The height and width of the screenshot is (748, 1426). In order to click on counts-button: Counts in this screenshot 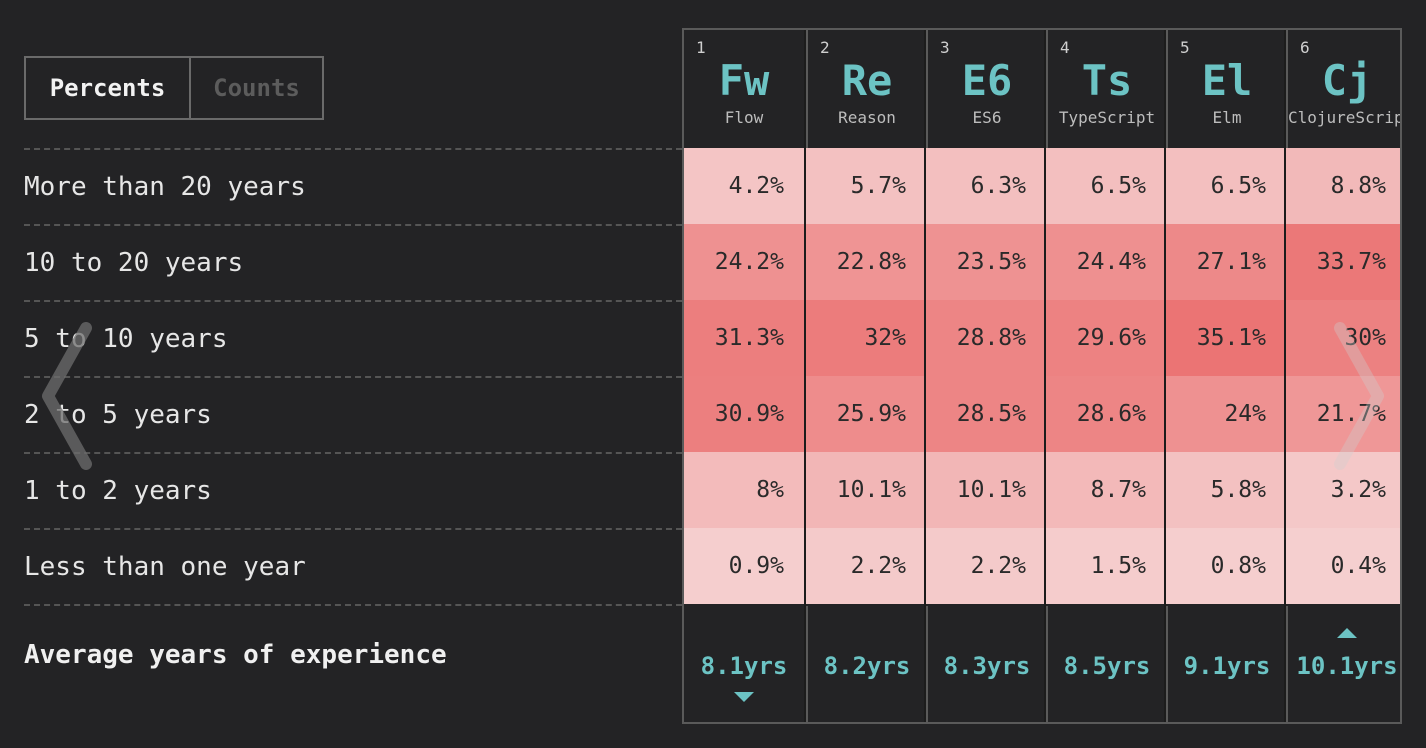, I will do `click(256, 88)`.